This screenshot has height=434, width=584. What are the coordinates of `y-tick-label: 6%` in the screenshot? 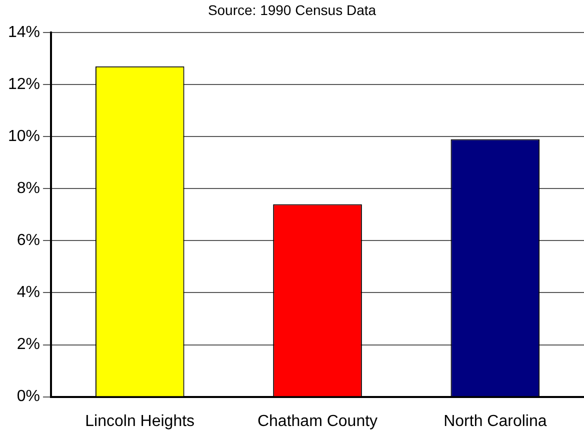 It's located at (28, 241).